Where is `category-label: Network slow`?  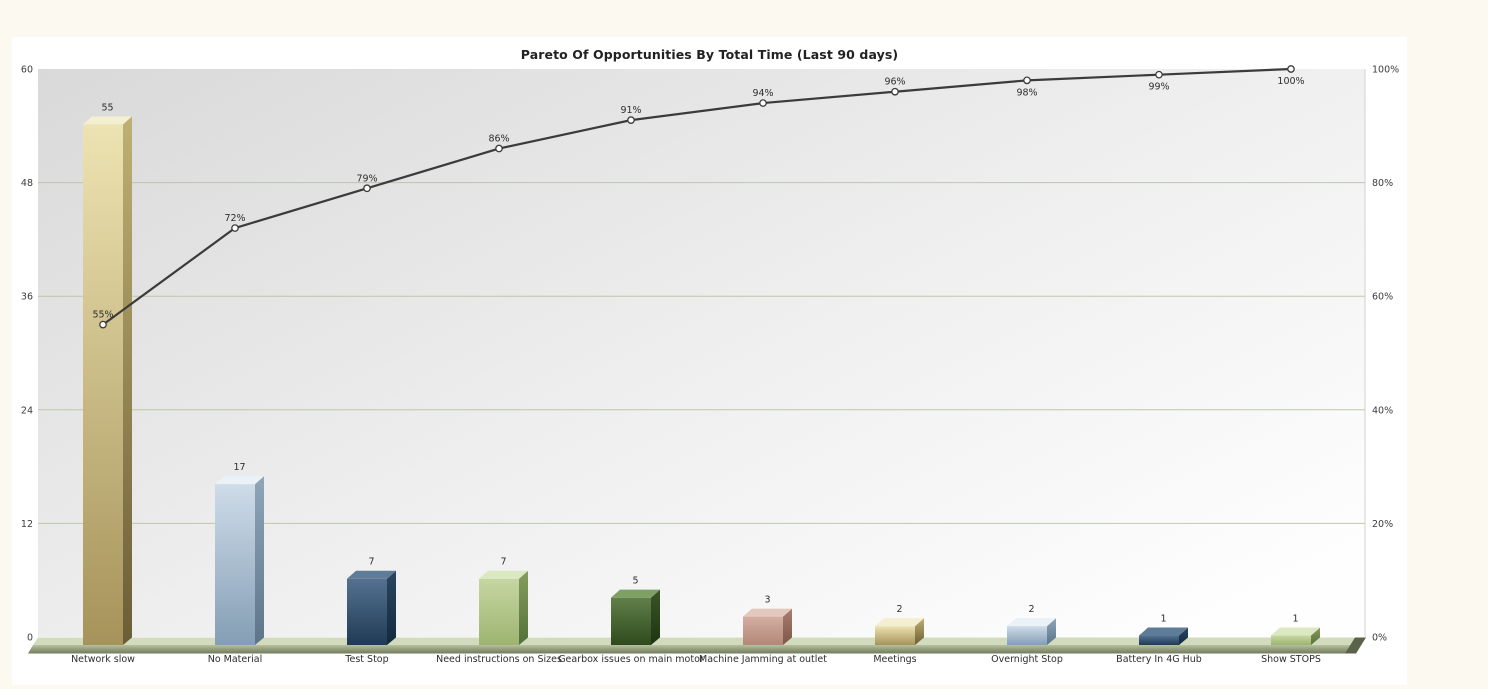
category-label: Network slow is located at coordinates (103, 659).